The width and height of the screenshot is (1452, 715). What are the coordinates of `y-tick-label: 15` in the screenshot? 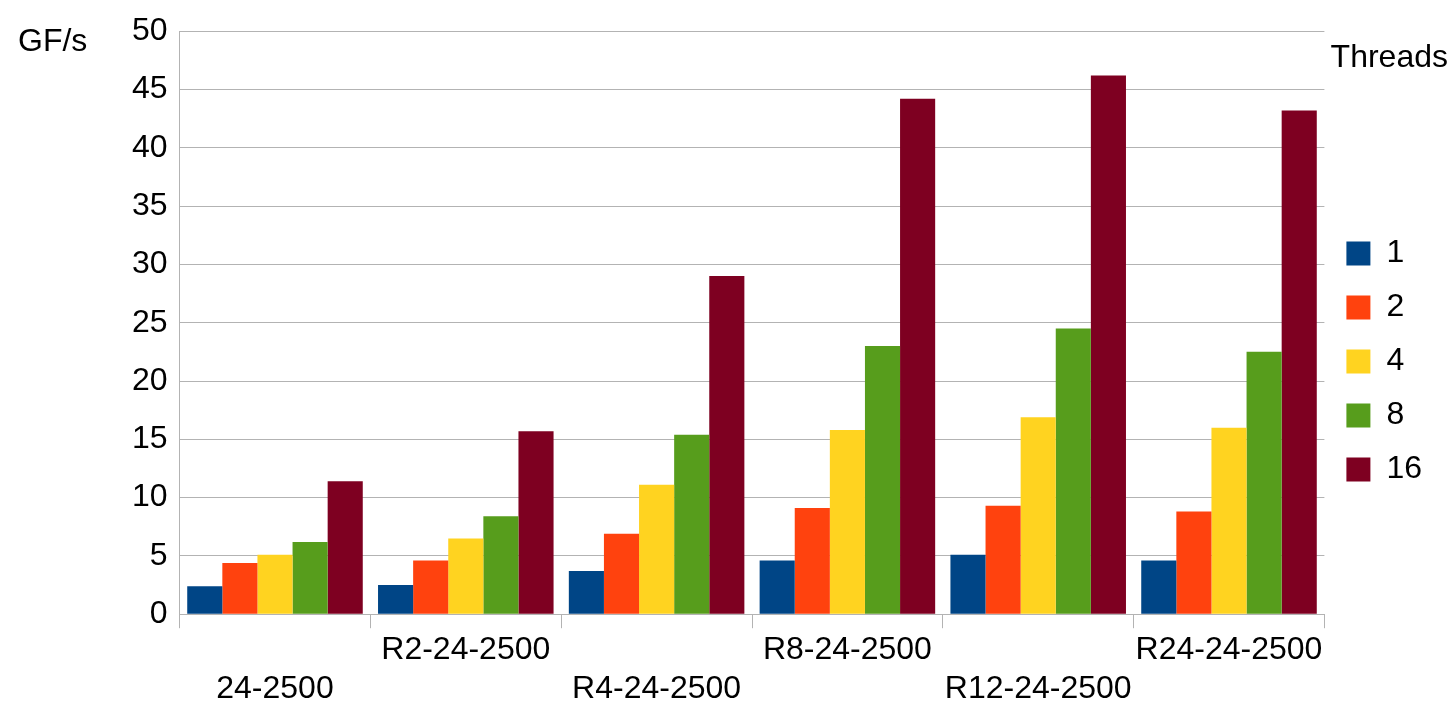 It's located at (150, 437).